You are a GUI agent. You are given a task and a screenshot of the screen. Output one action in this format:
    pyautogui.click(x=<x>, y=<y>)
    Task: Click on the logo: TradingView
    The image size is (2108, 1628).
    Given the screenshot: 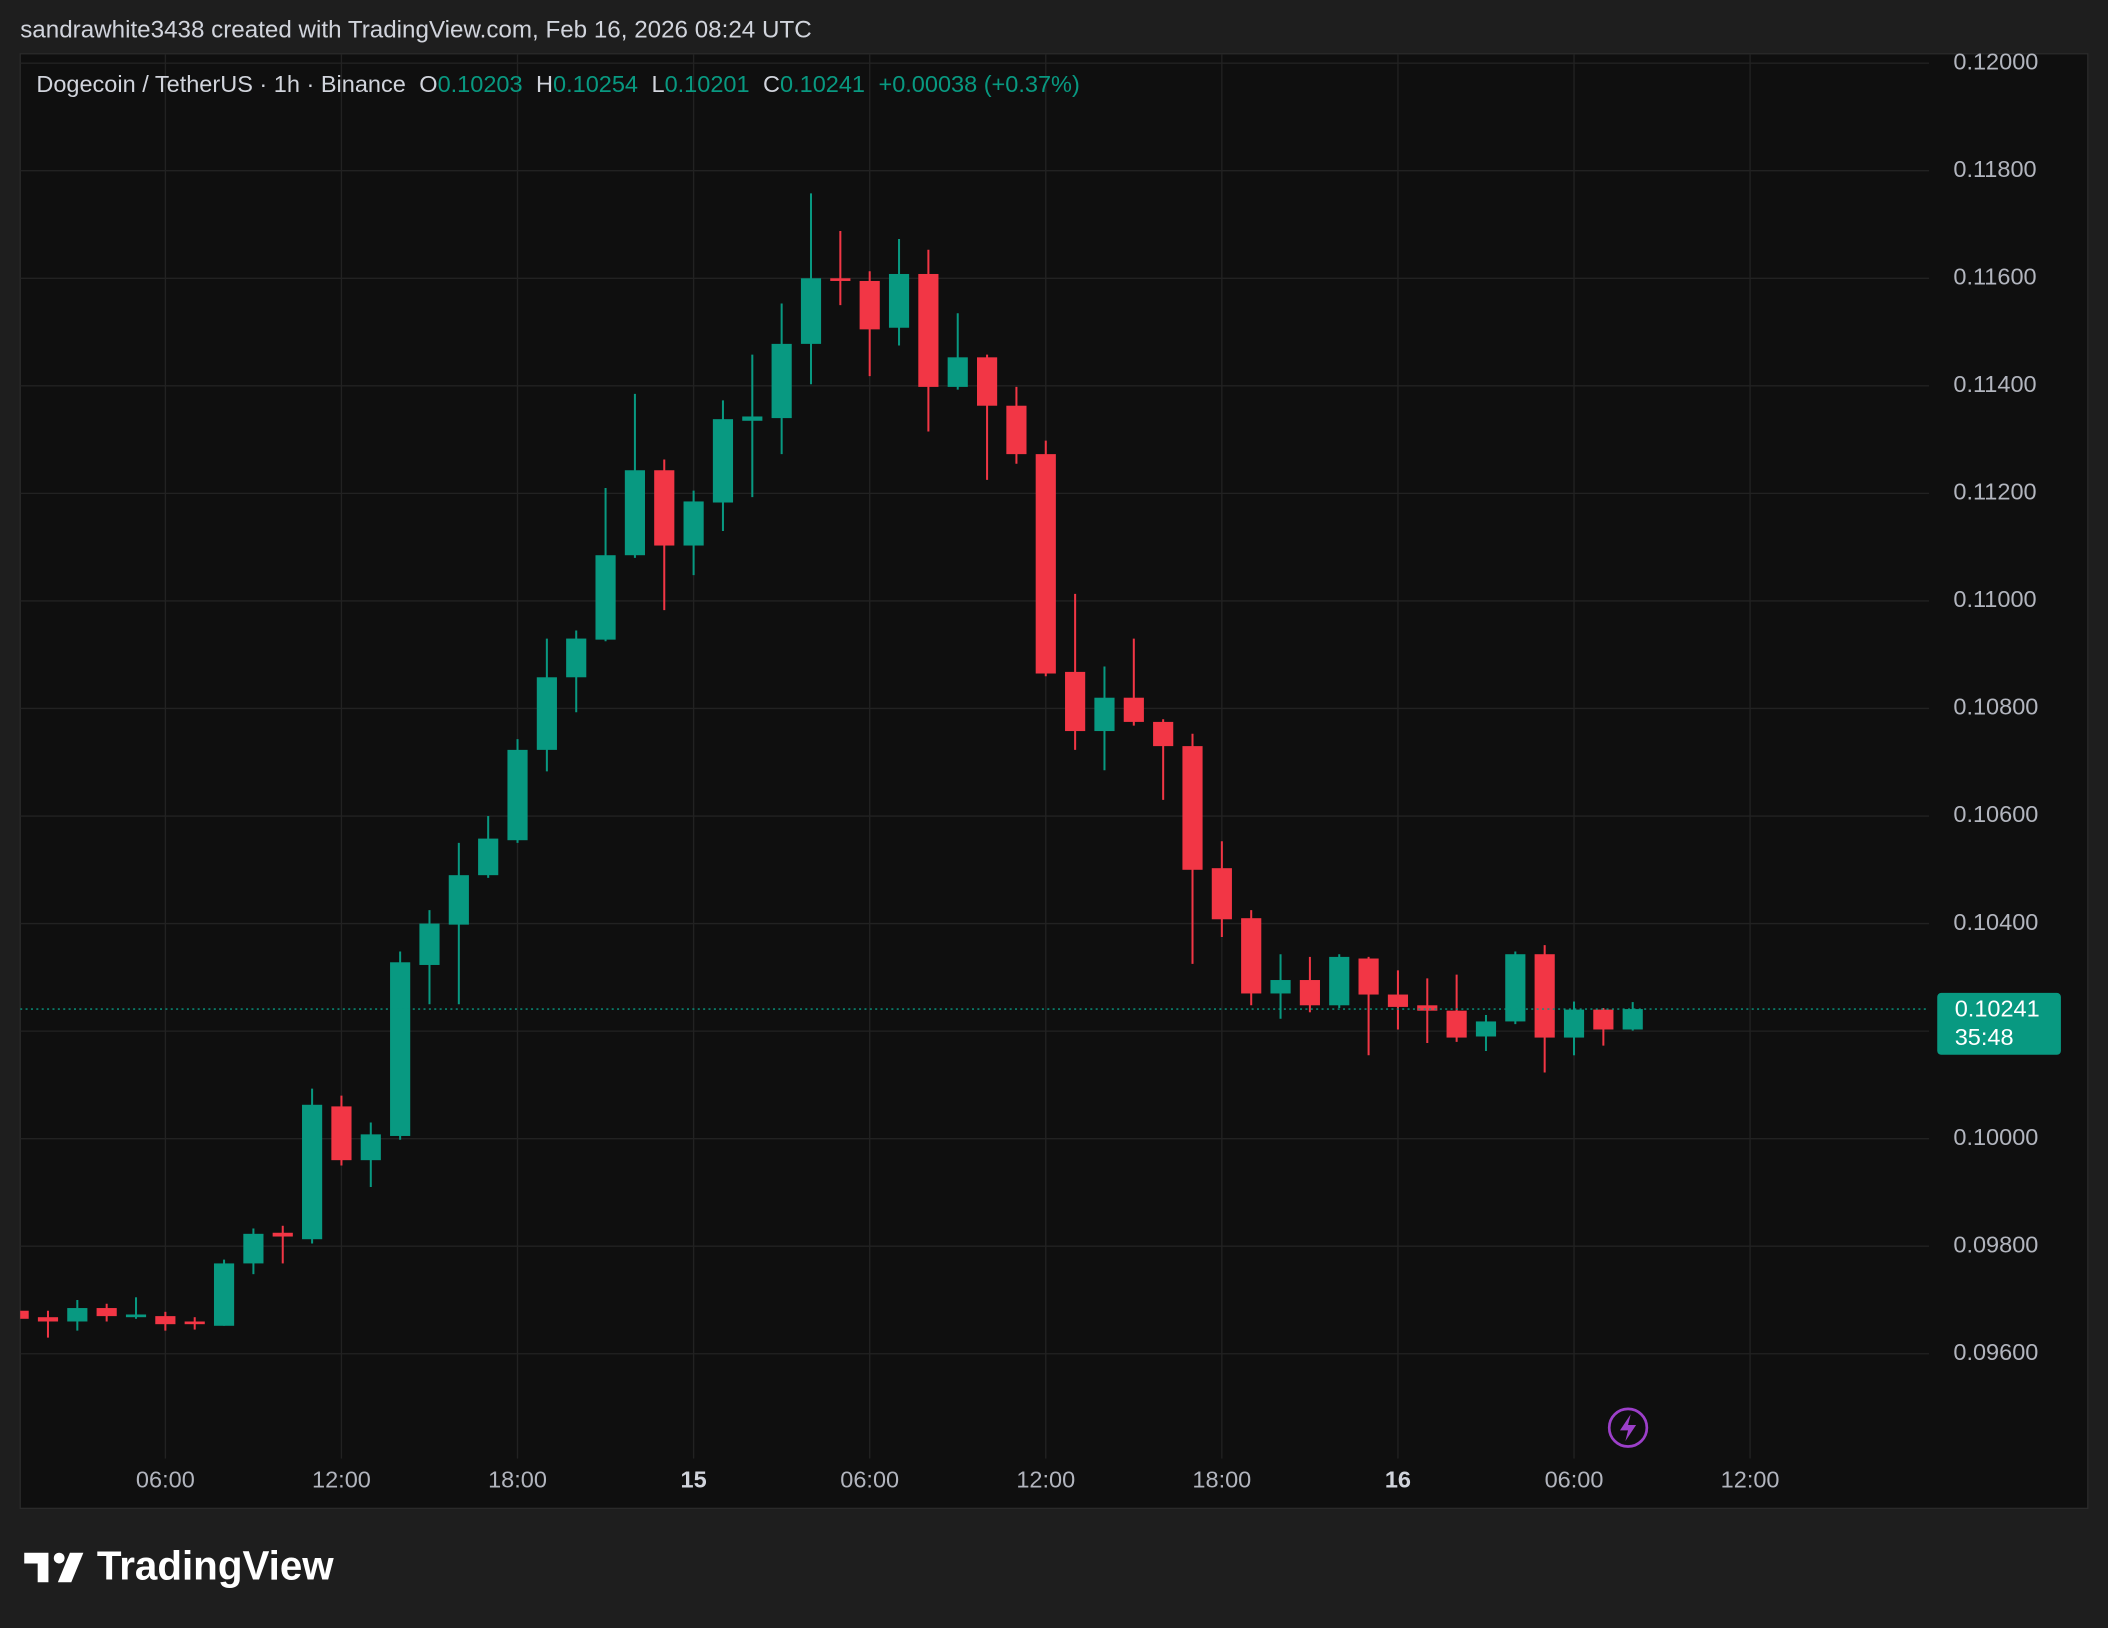 What is the action you would take?
    pyautogui.click(x=179, y=1566)
    